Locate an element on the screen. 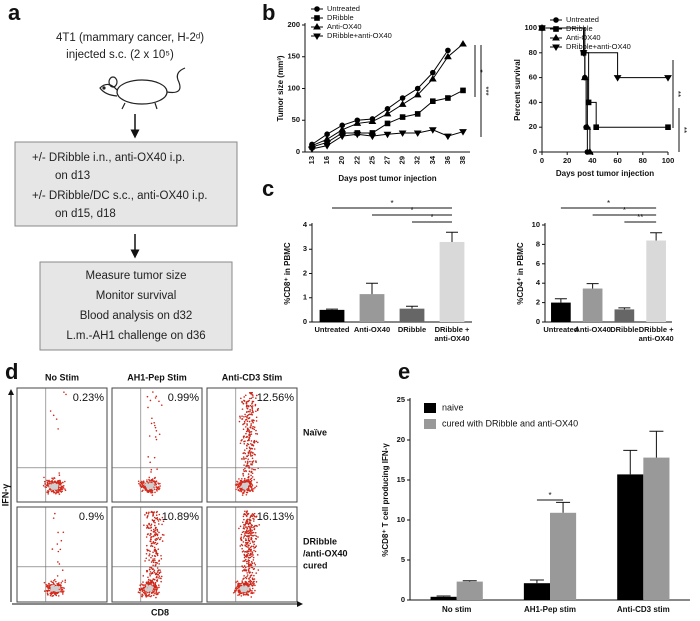  x-tick-label: 38 is located at coordinates (462, 160).